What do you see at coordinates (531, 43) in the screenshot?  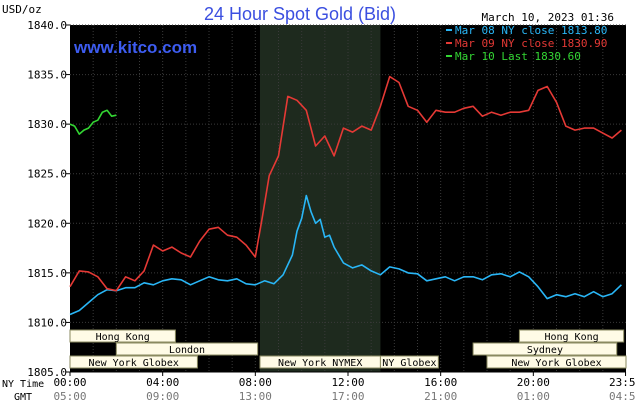 I see `legend-entry: Mar 09 NY close 1830.90` at bounding box center [531, 43].